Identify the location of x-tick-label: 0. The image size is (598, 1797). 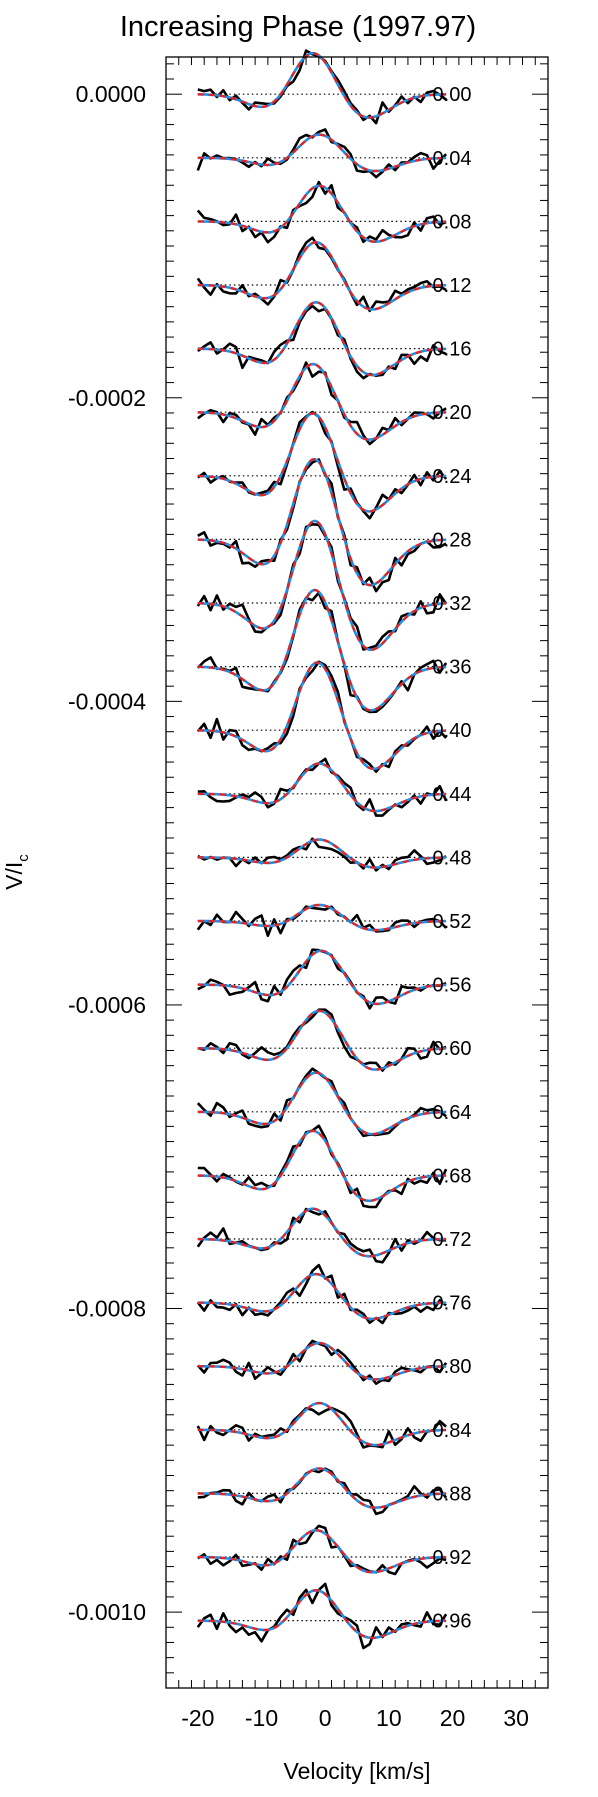
(325, 1718).